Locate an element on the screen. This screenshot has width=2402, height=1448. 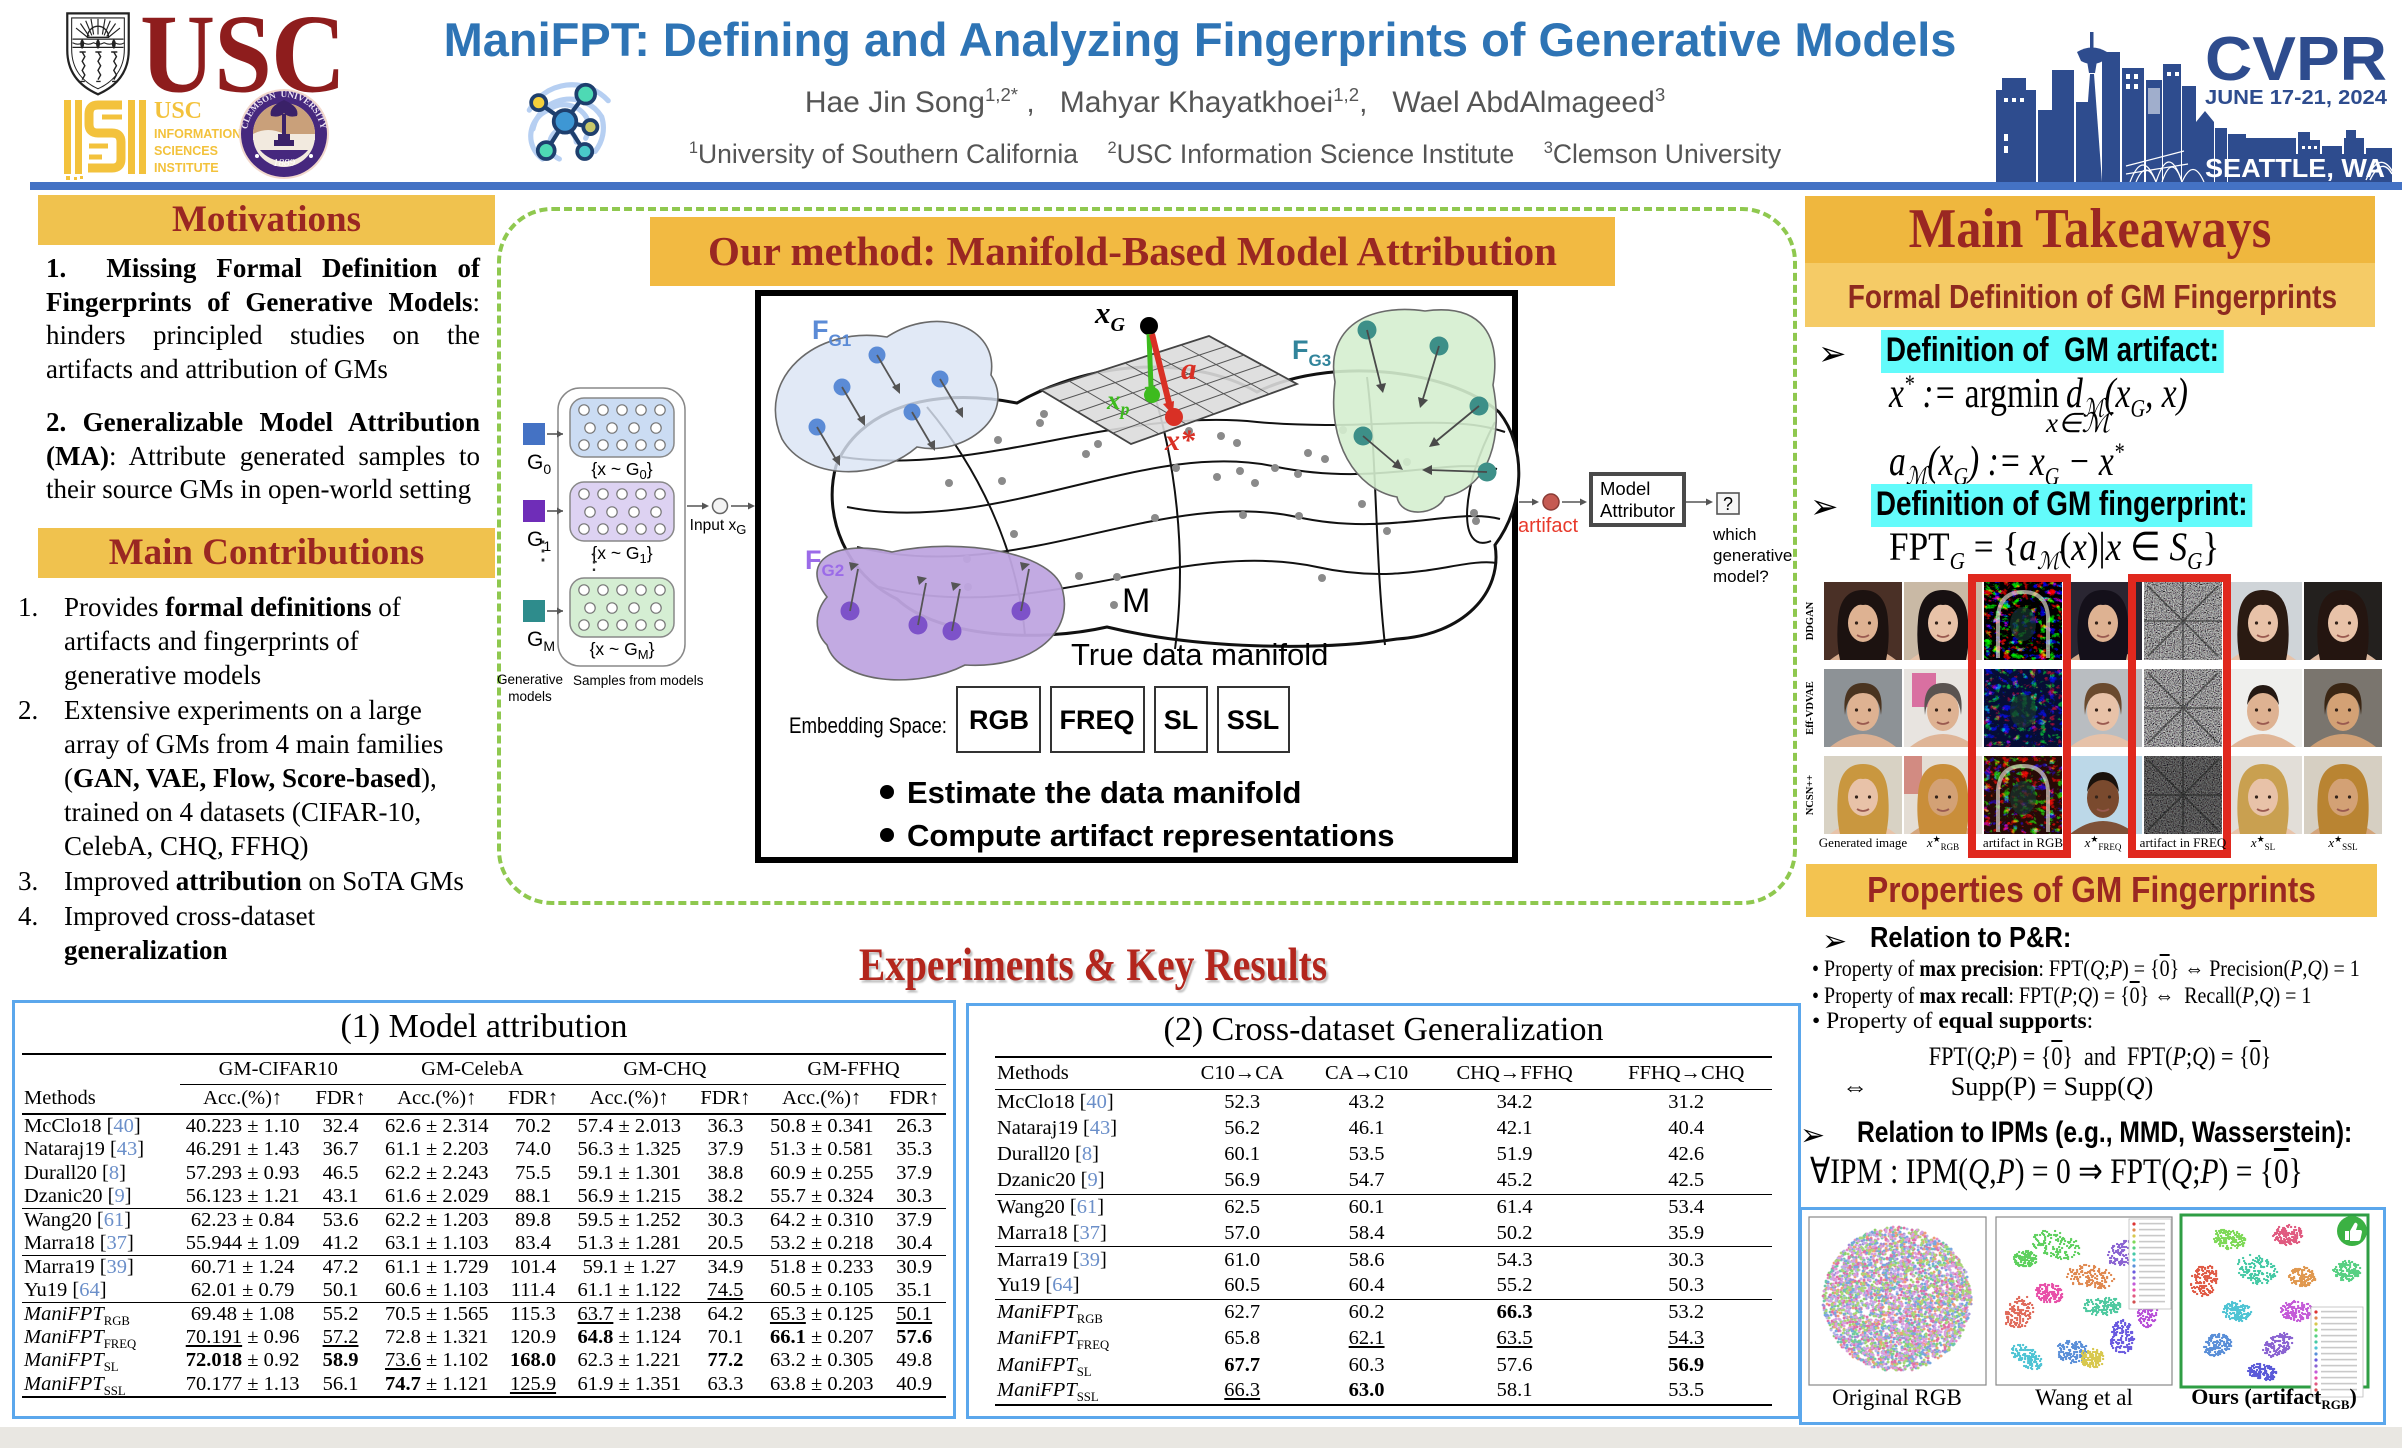
svg-text: SSL is located at coordinates (1253, 720).